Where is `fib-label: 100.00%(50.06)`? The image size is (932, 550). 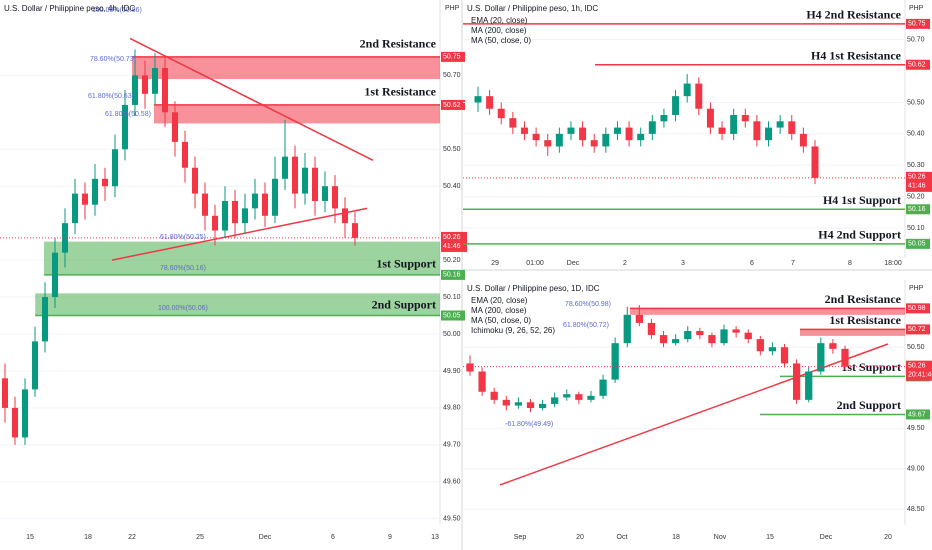 fib-label: 100.00%(50.06) is located at coordinates (183, 308).